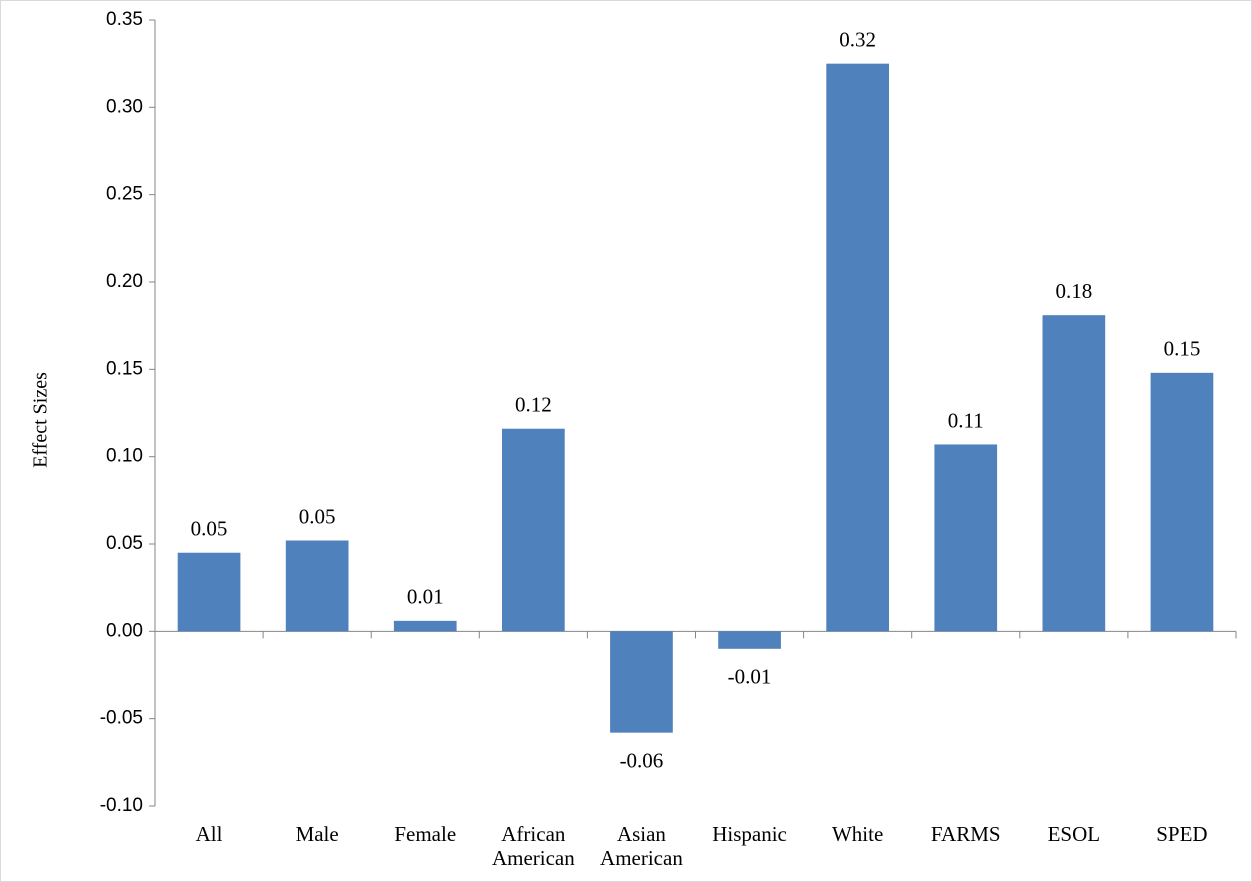  Describe the element at coordinates (425, 597) in the screenshot. I see `data-label: 0.01` at that location.